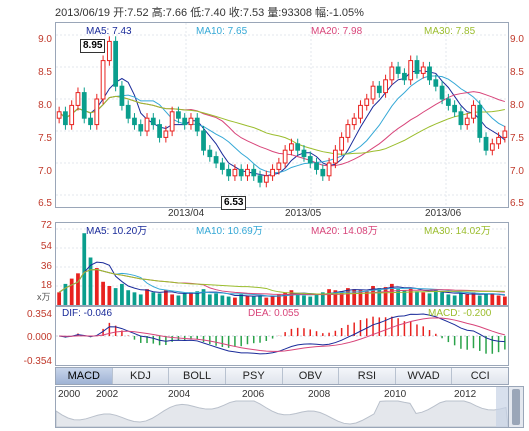 This screenshot has width=529, height=431. I want to click on volume-value: 93308, so click(296, 13).